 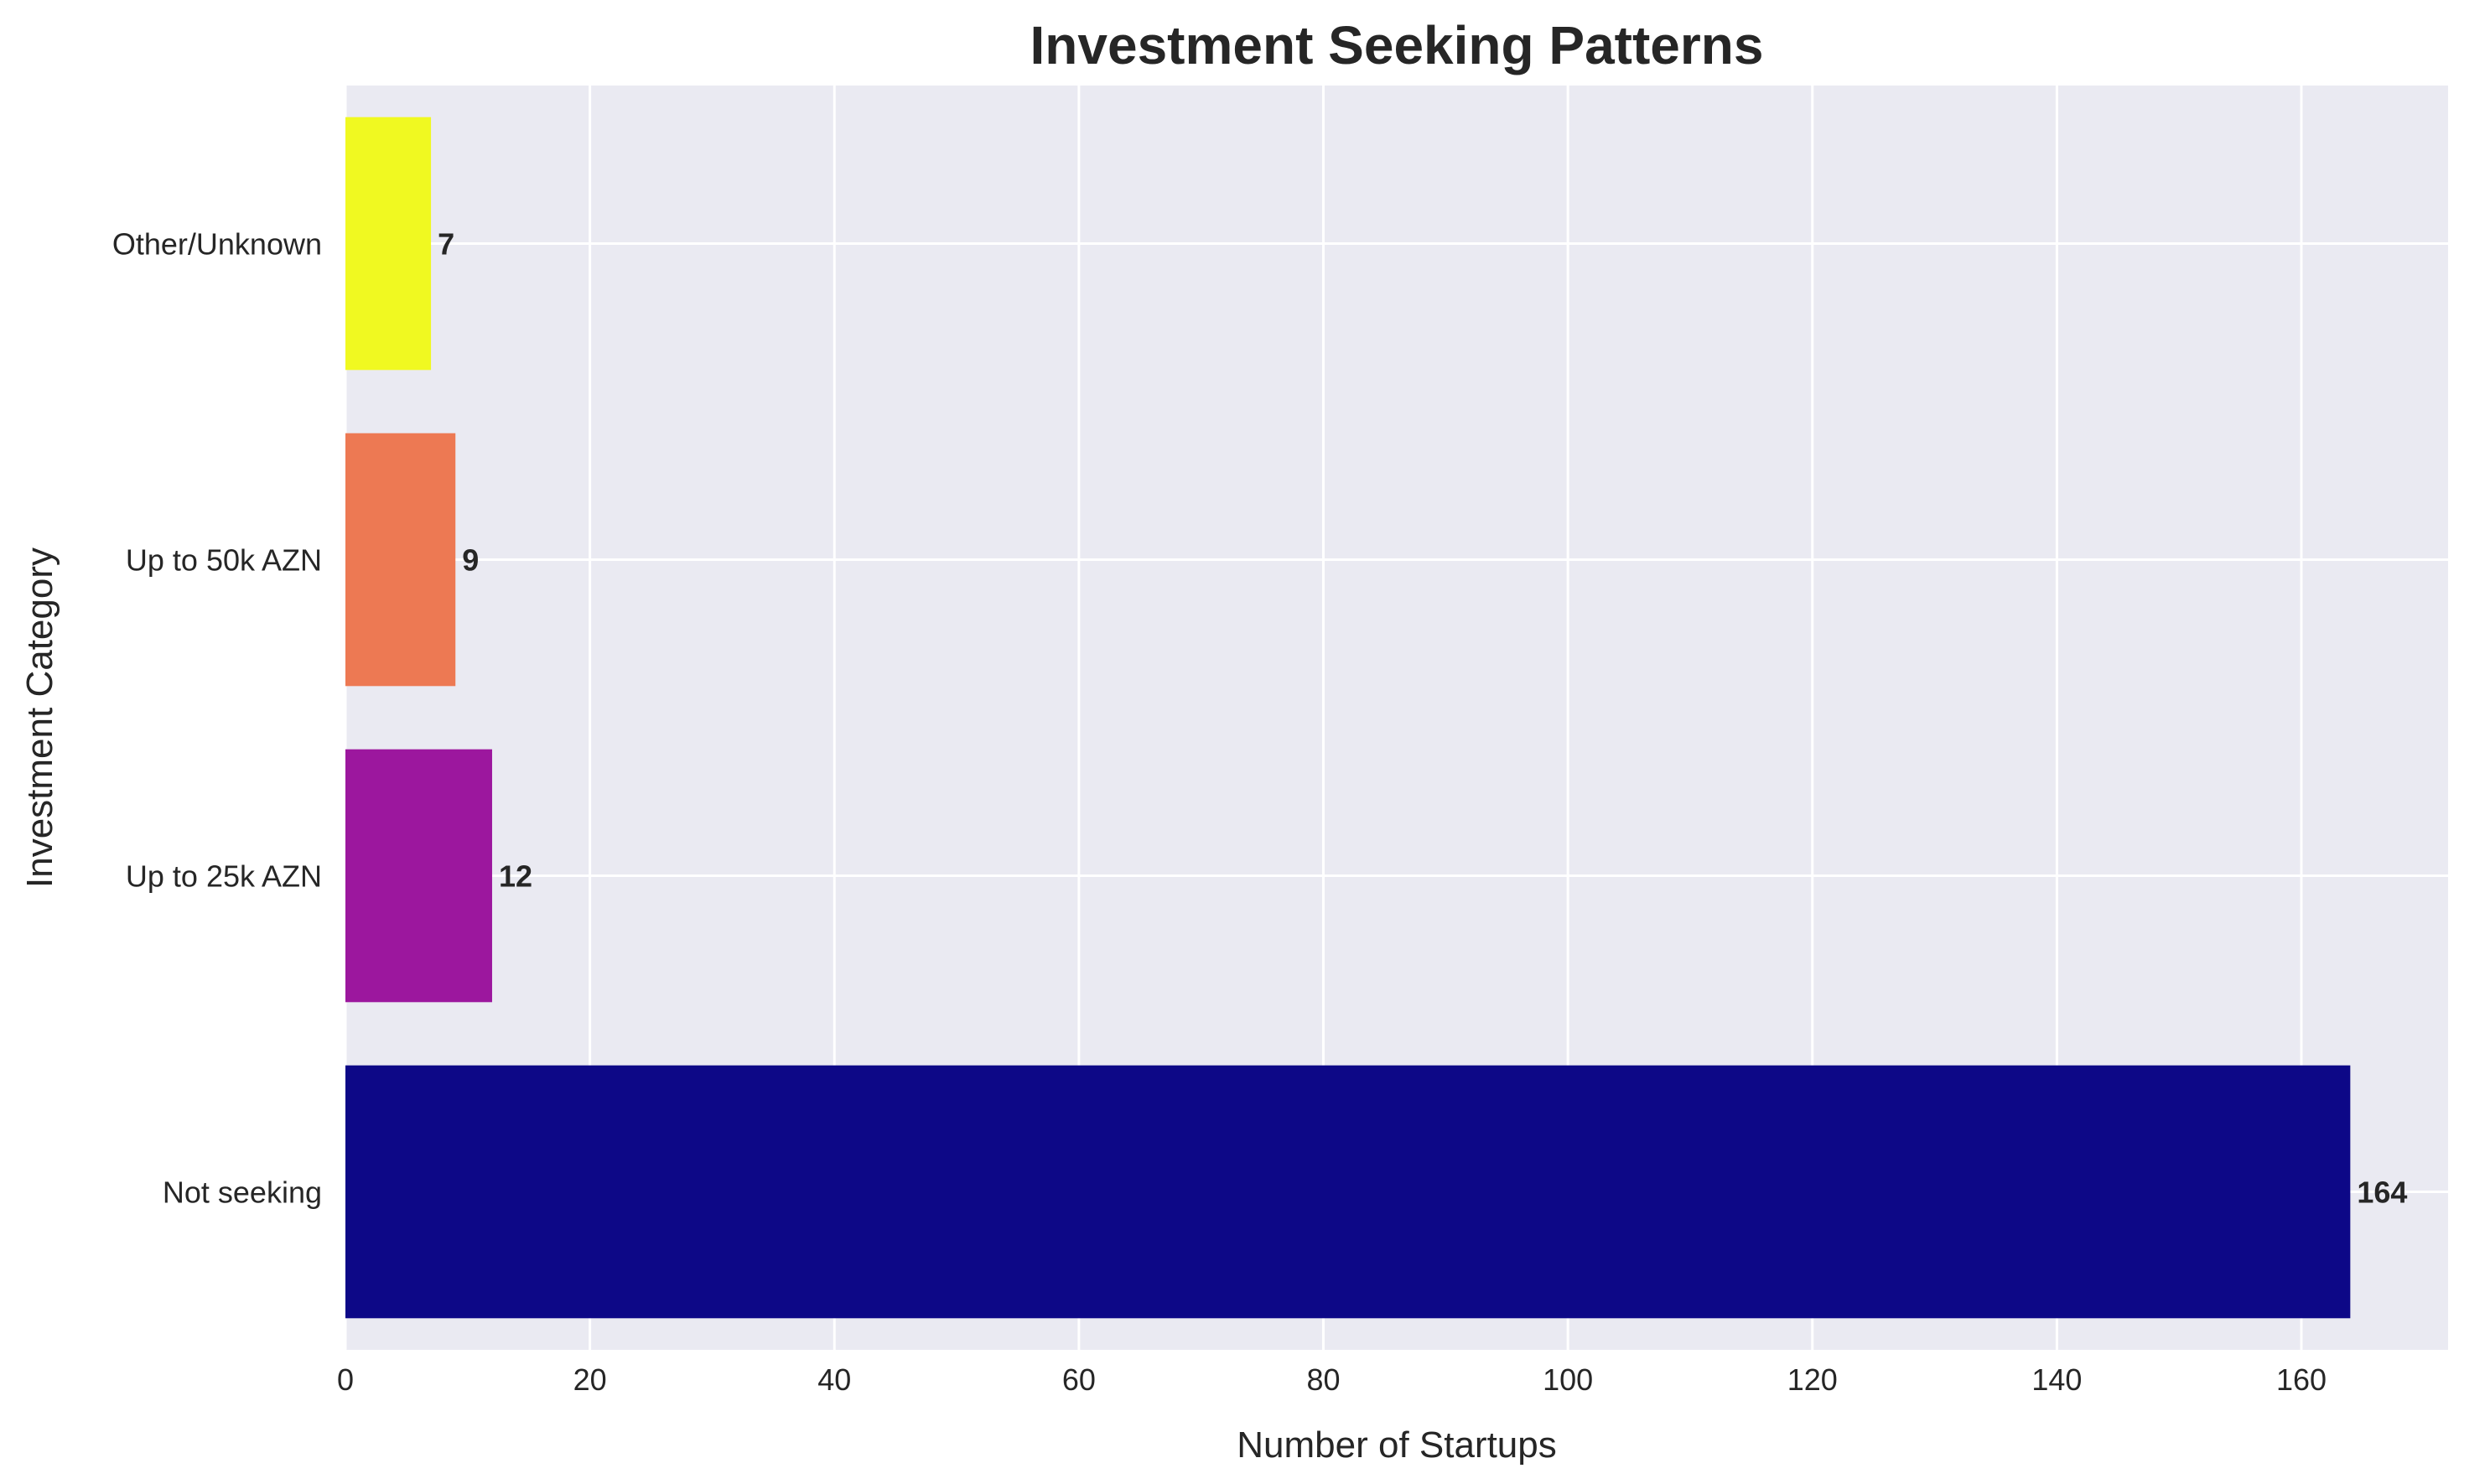 What do you see at coordinates (224, 560) in the screenshot?
I see `y-tick-label: Up to 50k AZN` at bounding box center [224, 560].